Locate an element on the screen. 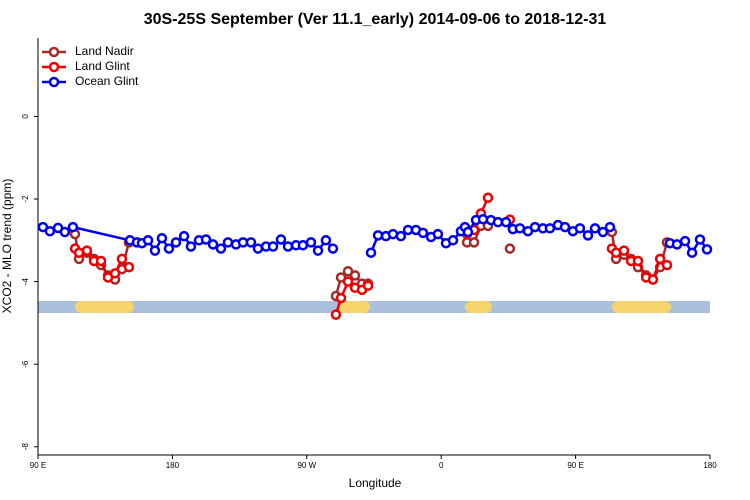  y-tick-label: 0 is located at coordinates (25, 116).